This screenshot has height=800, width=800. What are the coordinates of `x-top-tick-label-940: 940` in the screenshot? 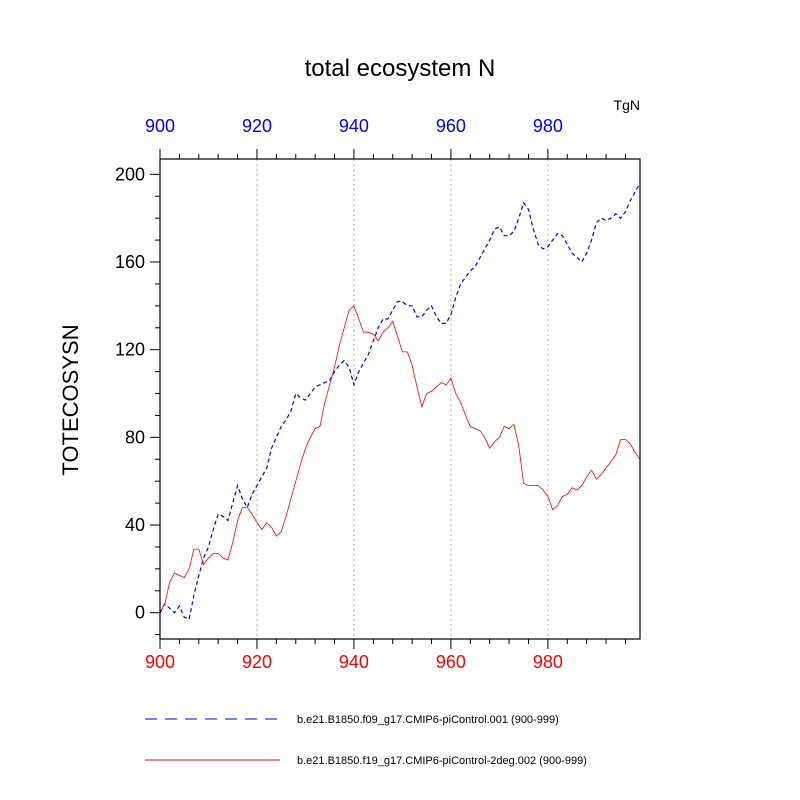 It's located at (354, 126).